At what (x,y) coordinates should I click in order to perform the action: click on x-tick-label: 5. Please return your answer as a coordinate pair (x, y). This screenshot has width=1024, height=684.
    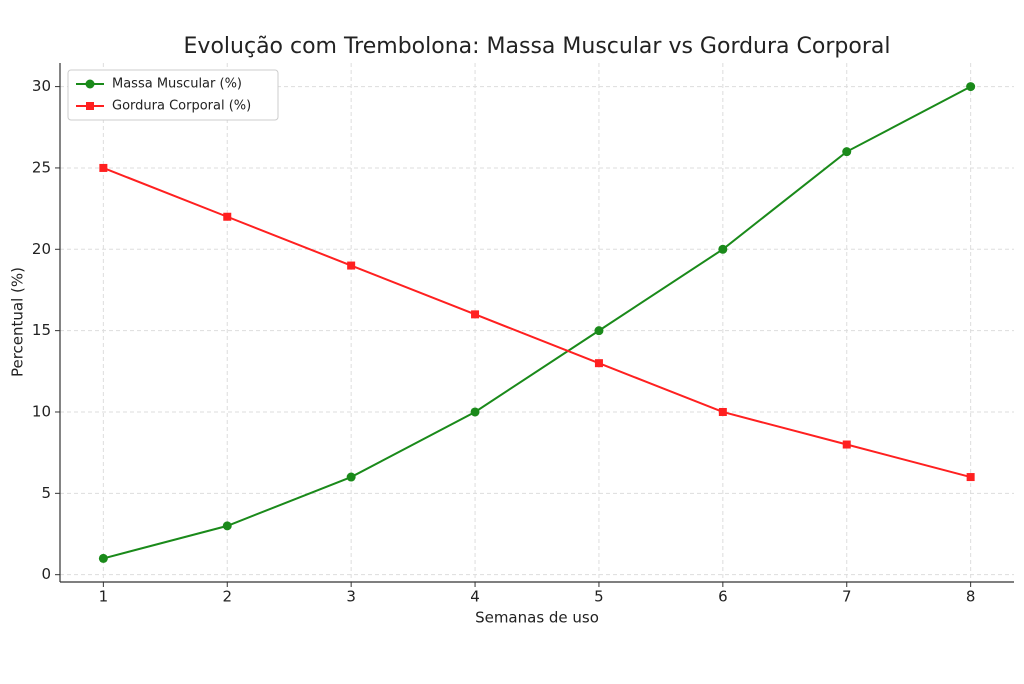
    Looking at the image, I should click on (599, 597).